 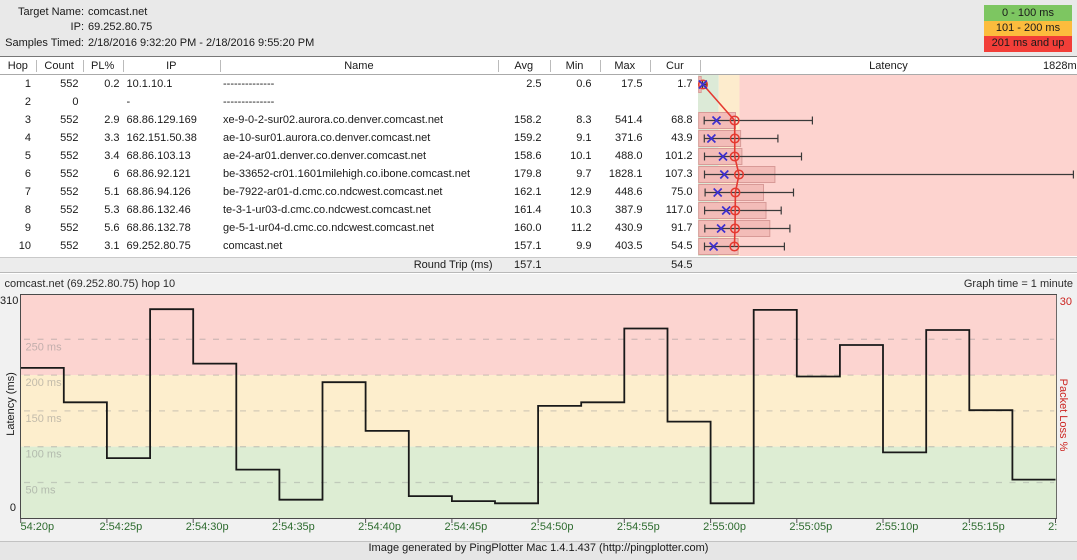 I want to click on svg-text: 250 ms, so click(x=44, y=347).